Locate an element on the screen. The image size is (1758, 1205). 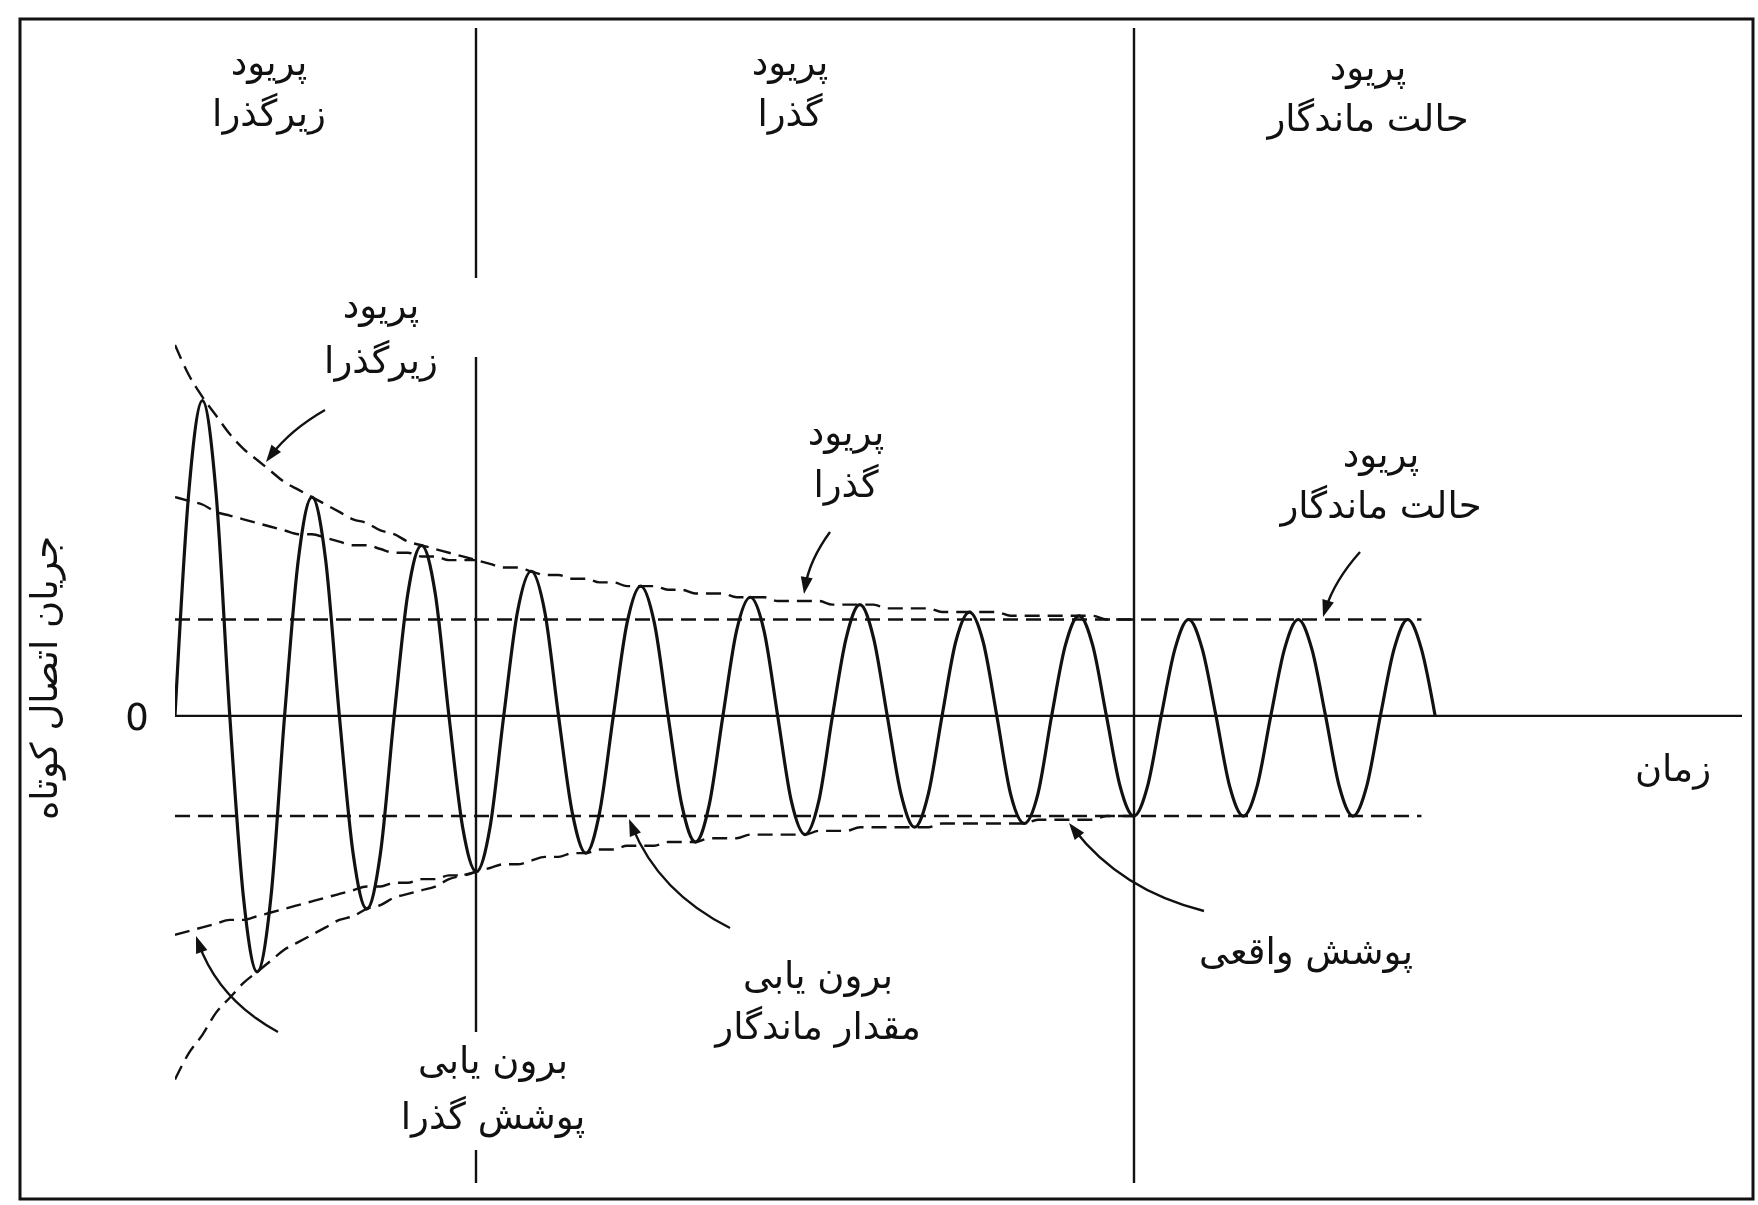
annotation: پریود حالت ماندگار is located at coordinates (1380, 479).